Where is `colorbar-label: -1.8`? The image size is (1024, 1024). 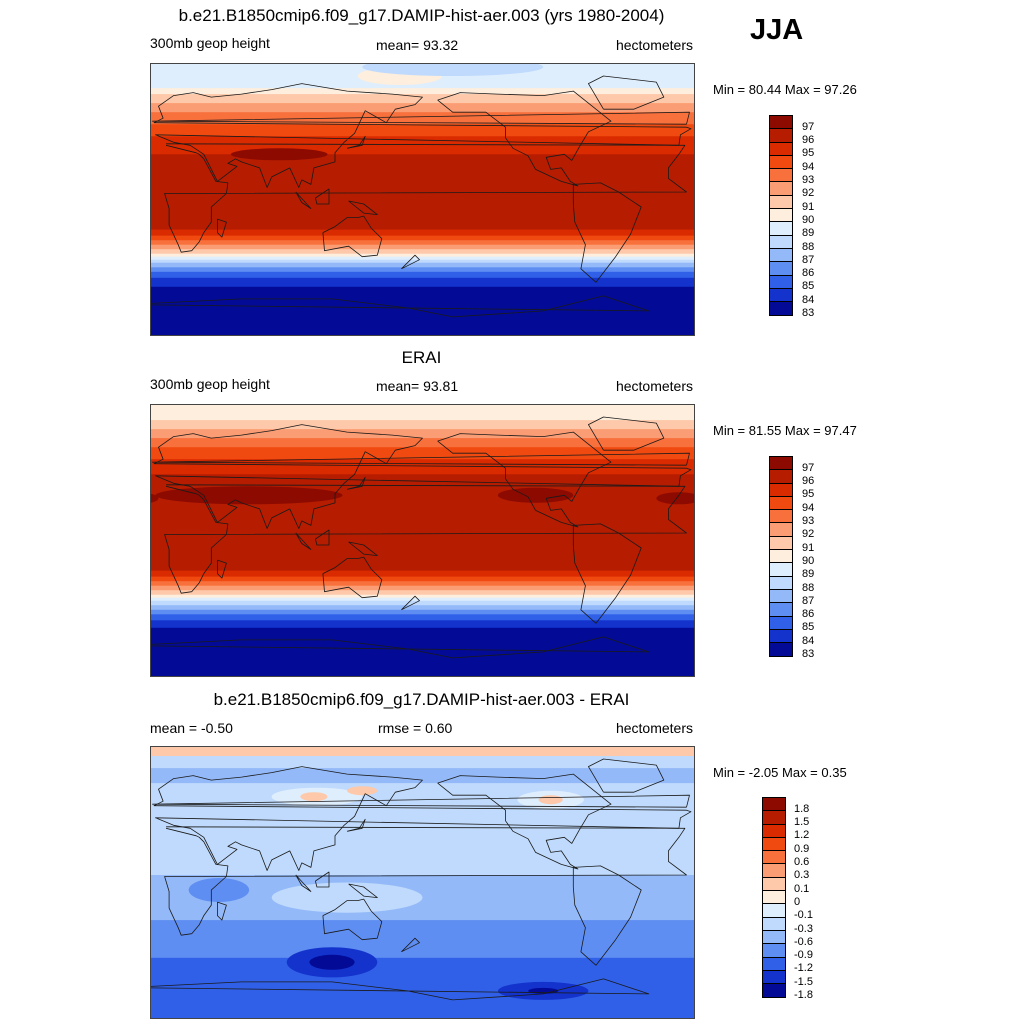 colorbar-label: -1.8 is located at coordinates (803, 995).